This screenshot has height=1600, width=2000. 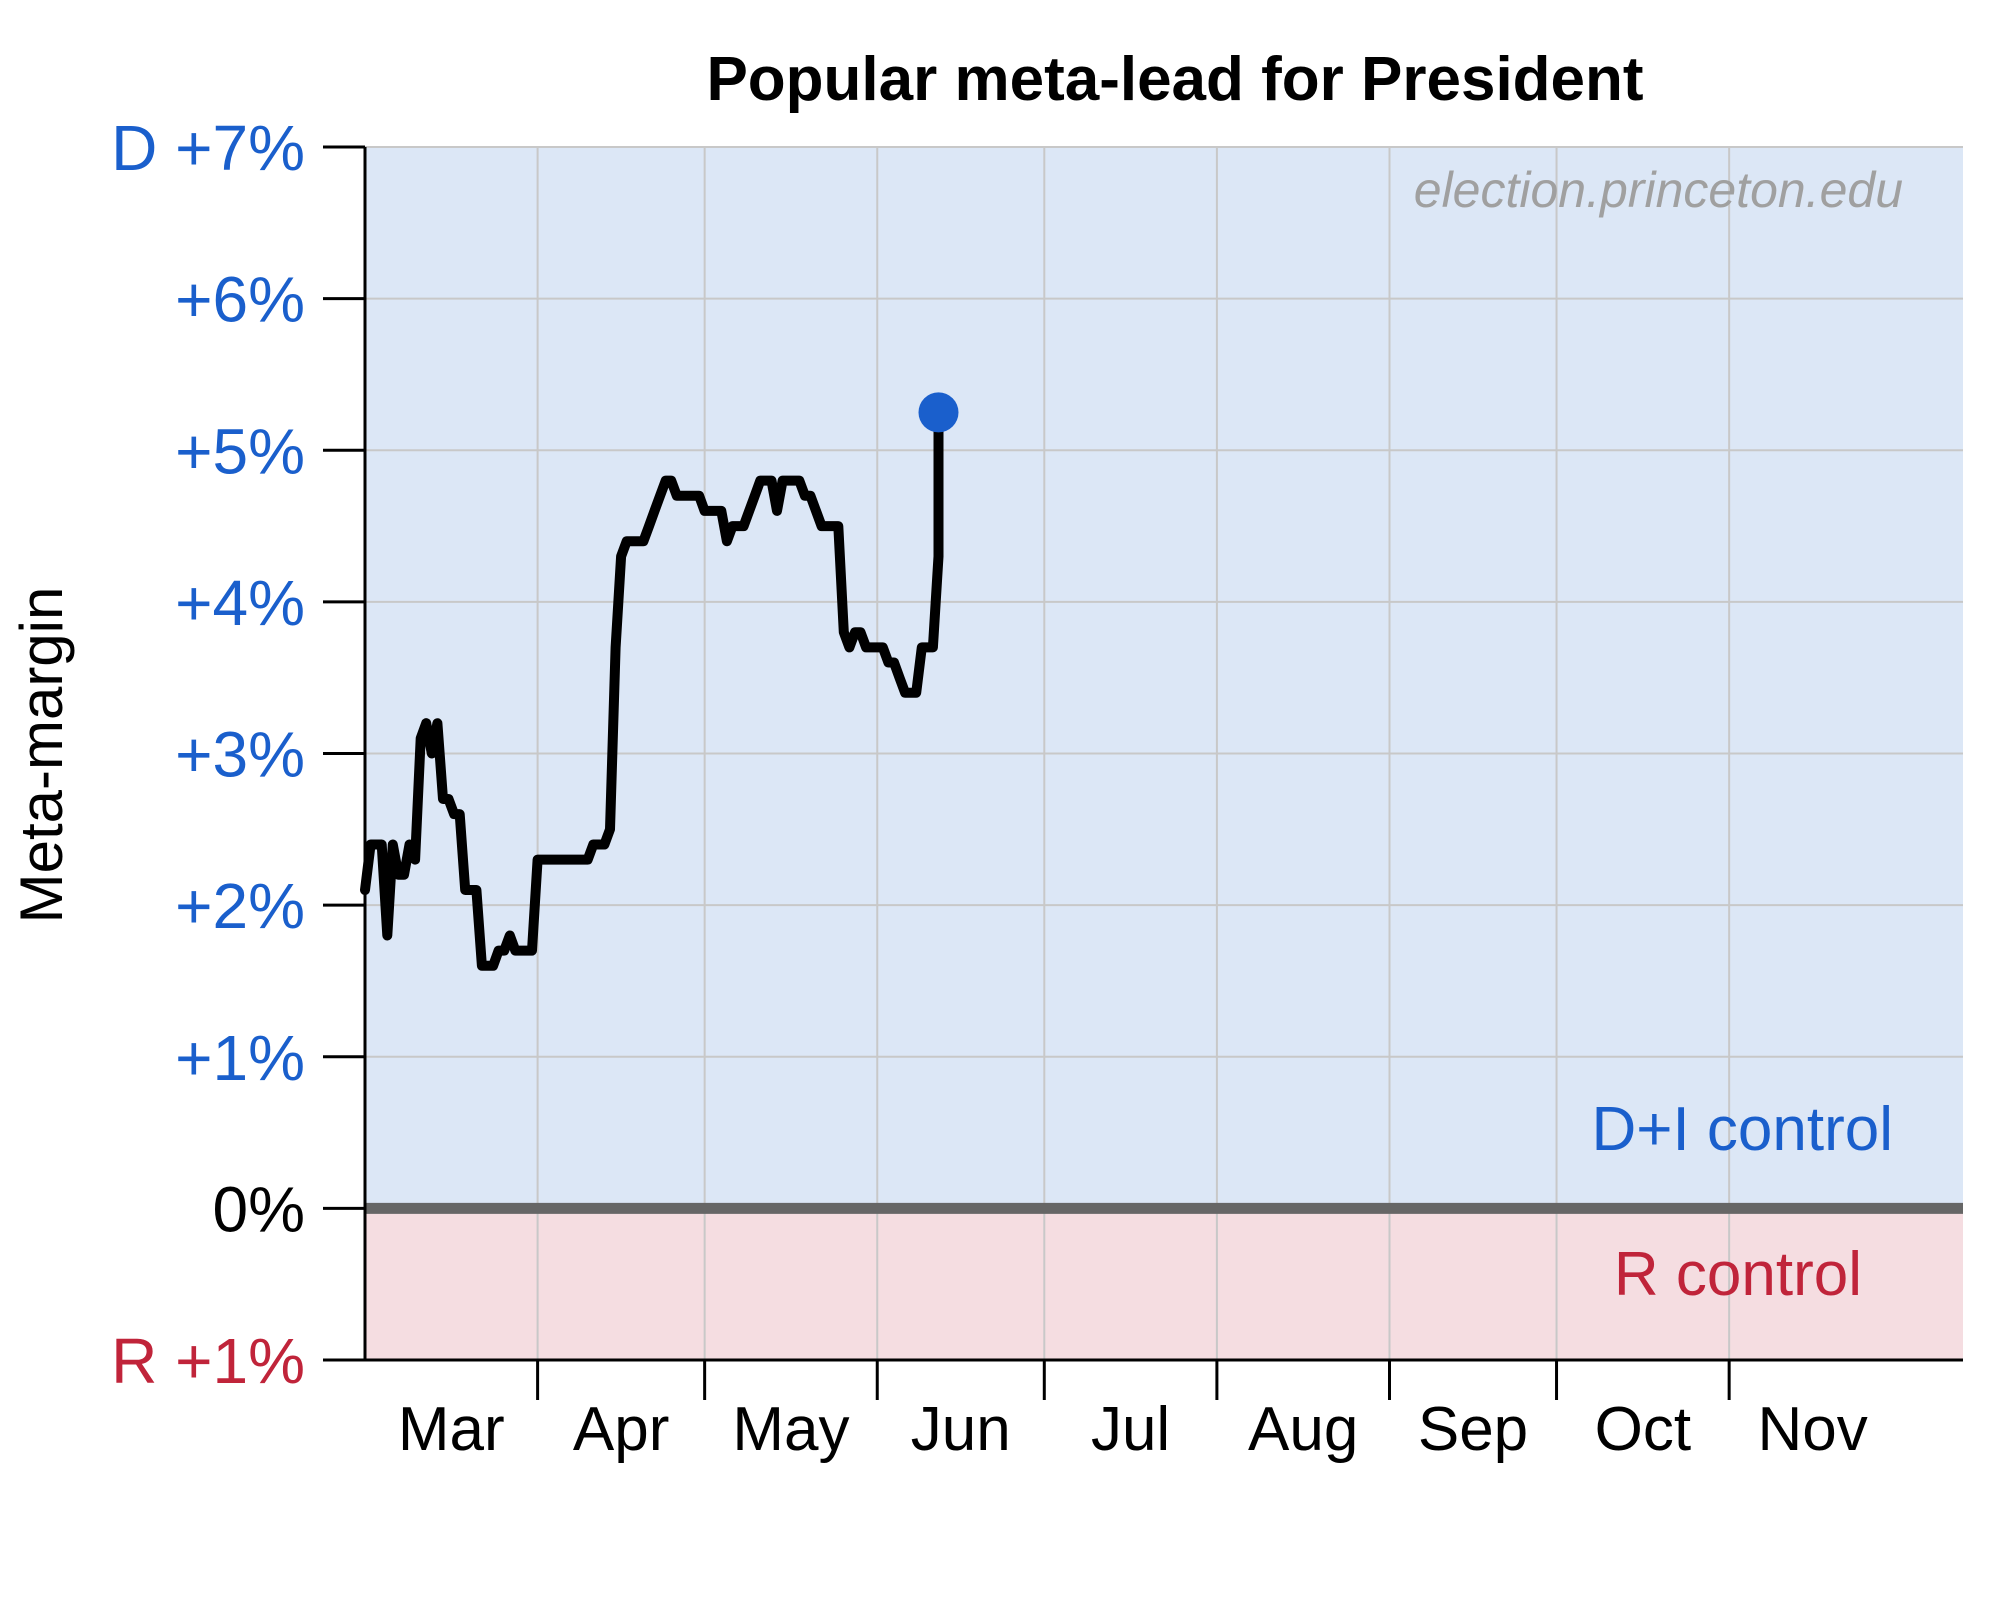 I want to click on rep-control-region, so click(x=1164, y=1284).